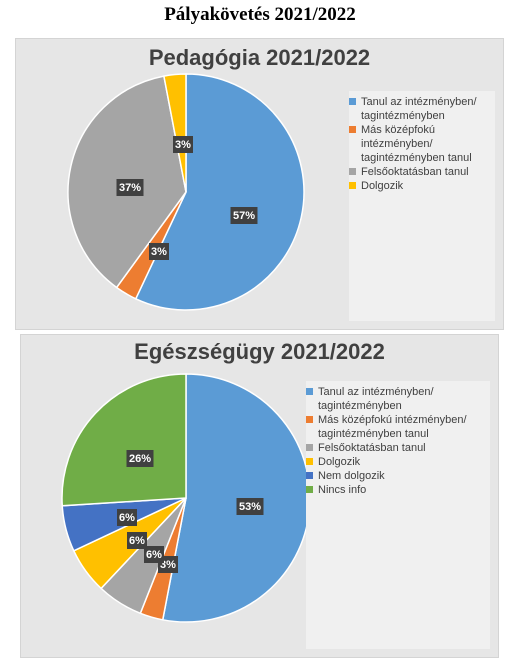  I want to click on data-label-2: 3%, so click(159, 251).